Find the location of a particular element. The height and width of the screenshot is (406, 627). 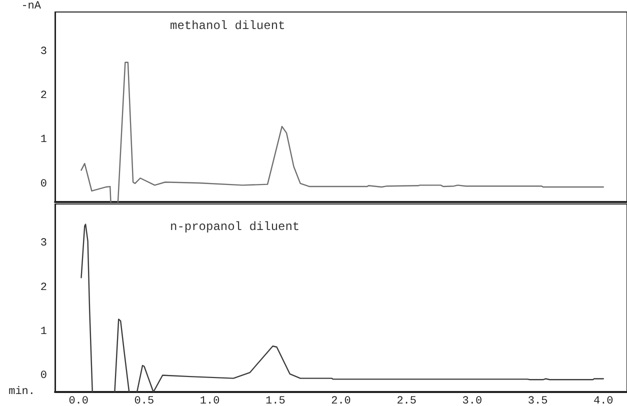

text: n-propanol diluent is located at coordinates (235, 227).